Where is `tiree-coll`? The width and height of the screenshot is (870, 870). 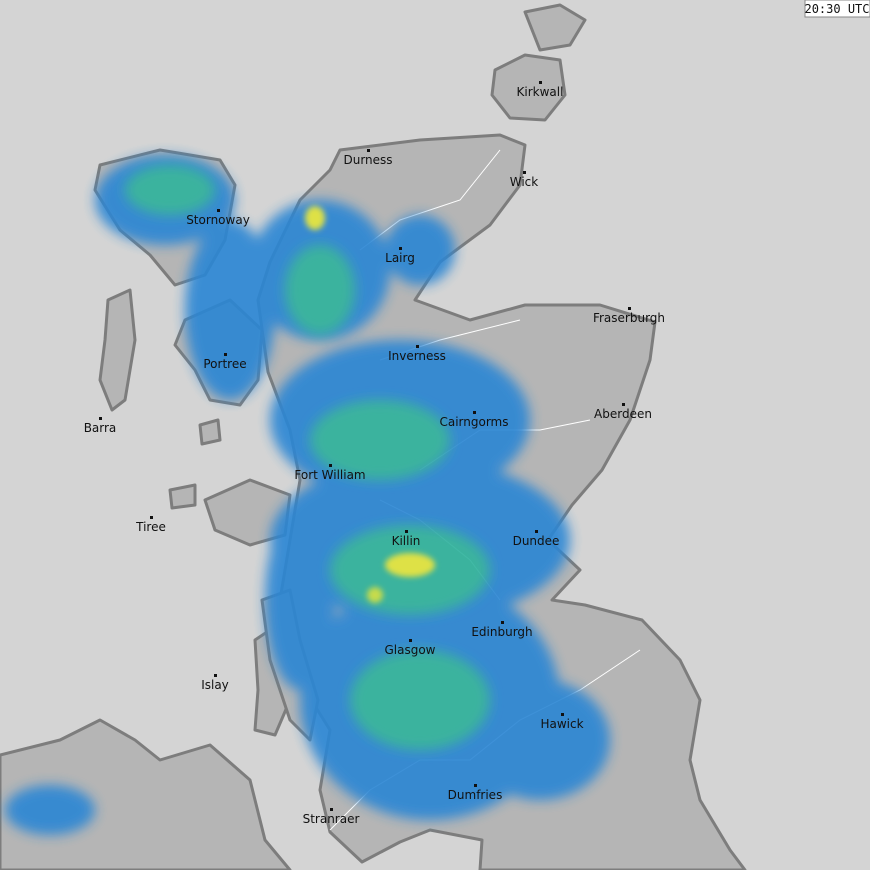
tiree-coll is located at coordinates (182, 496).